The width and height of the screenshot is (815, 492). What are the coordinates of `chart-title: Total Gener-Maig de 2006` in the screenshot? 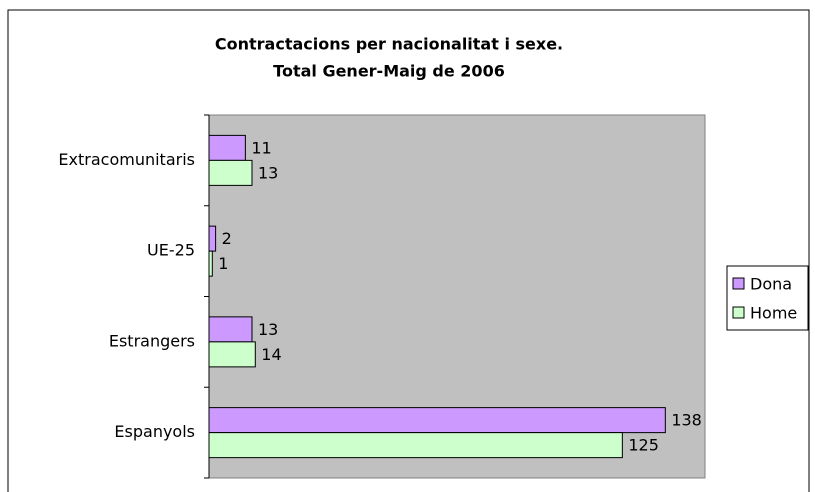 It's located at (389, 71).